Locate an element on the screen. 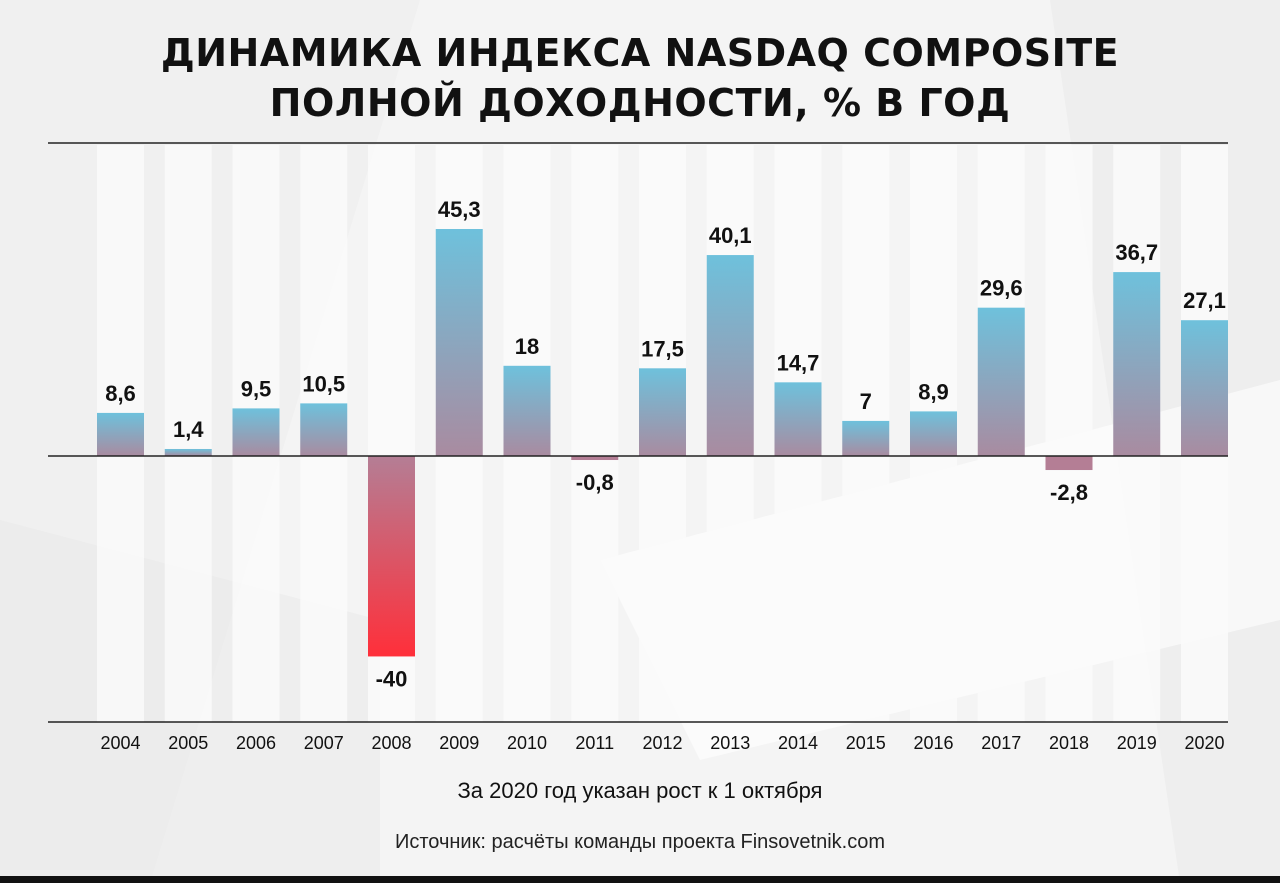 The width and height of the screenshot is (1280, 883). bar-2004 is located at coordinates (120, 434).